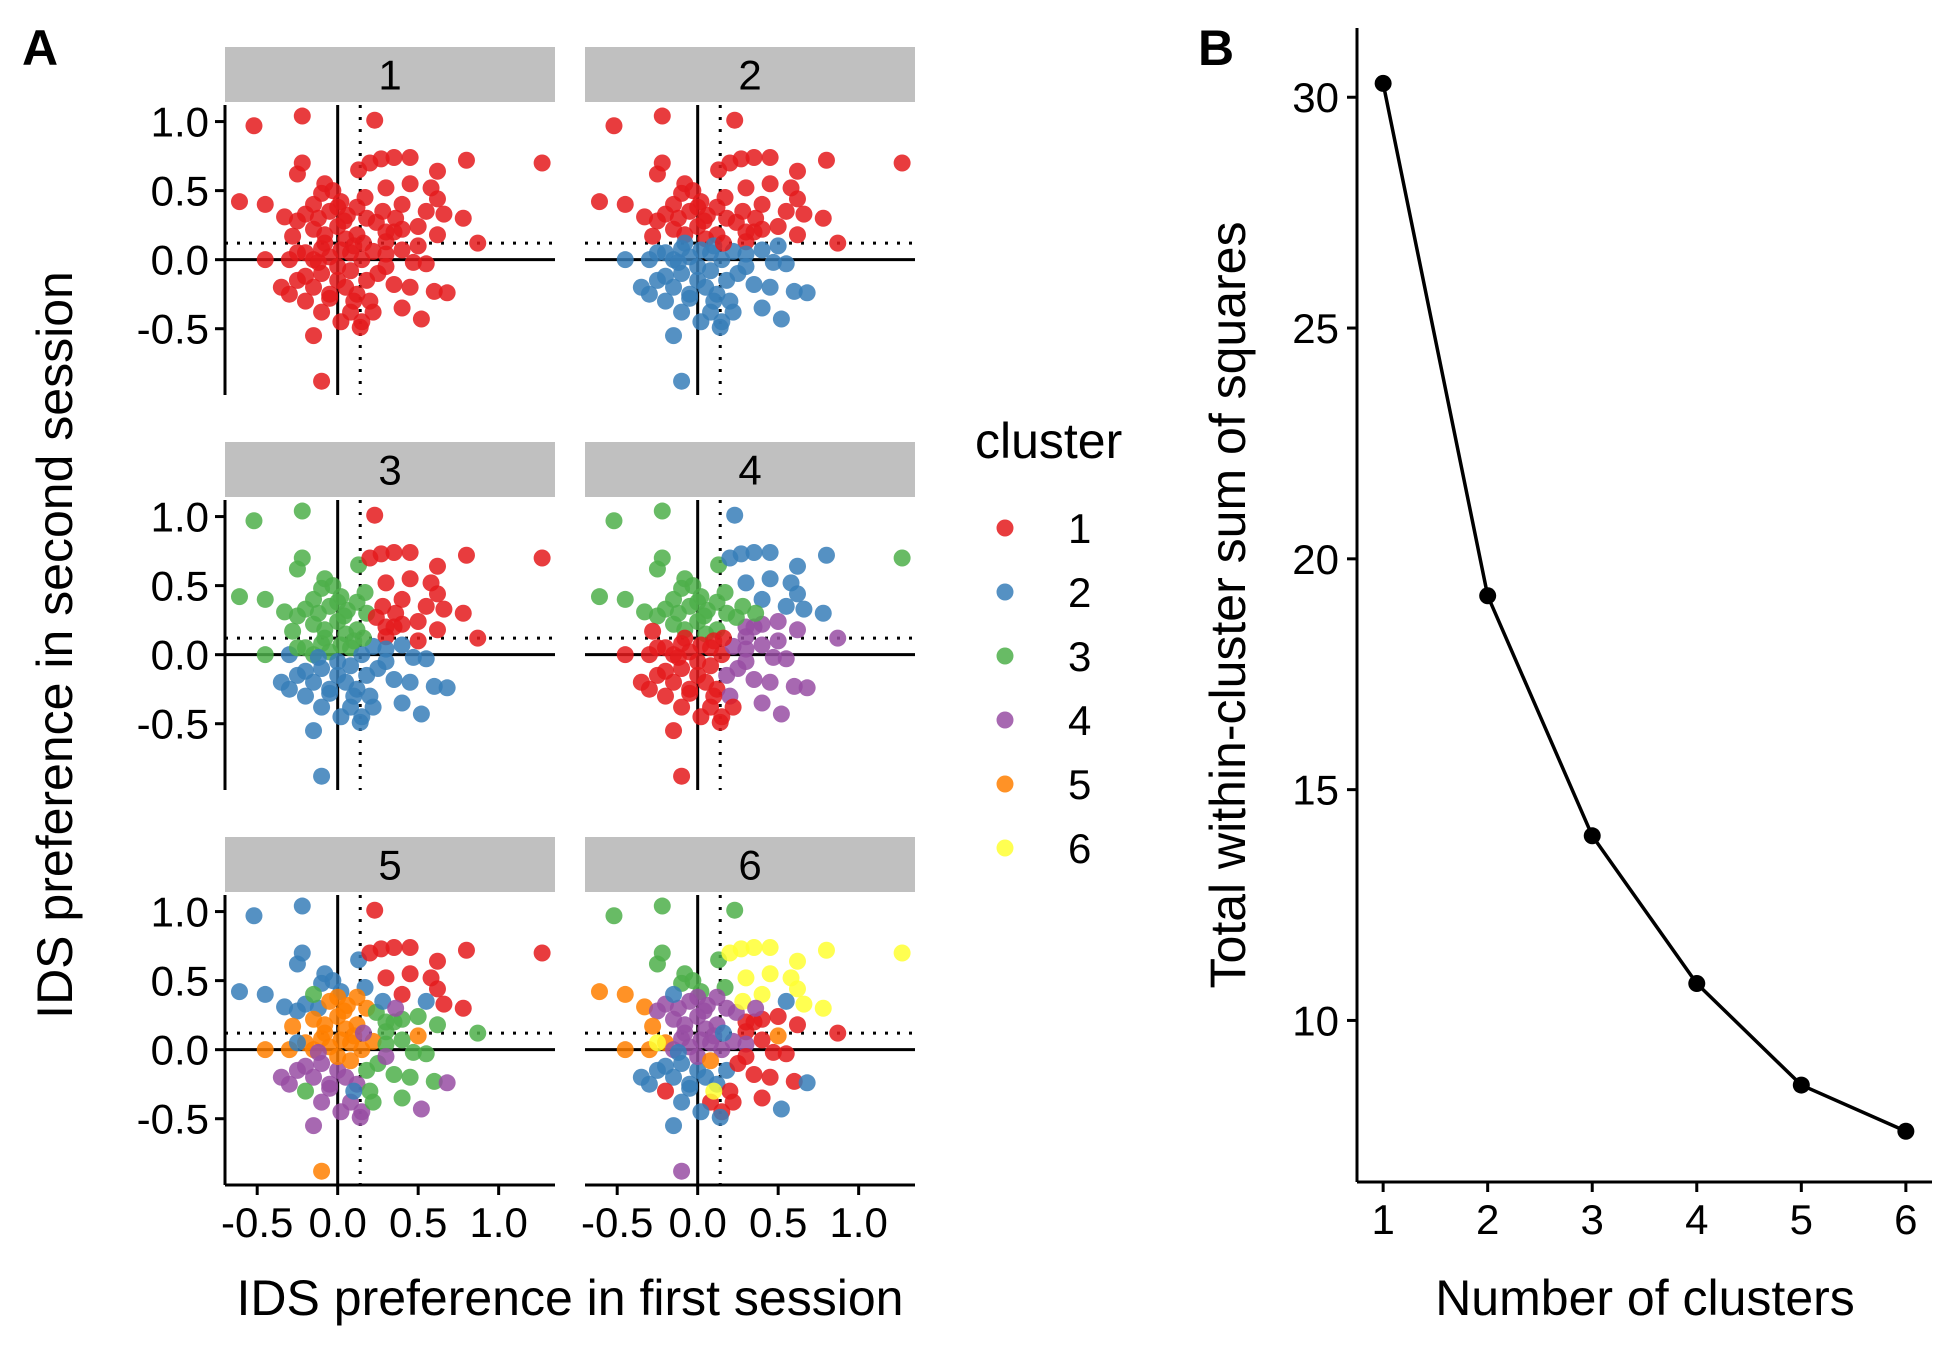 Image resolution: width=1950 pixels, height=1350 pixels. I want to click on cluster-legend: cluster 1 2 3 4 5 6, so click(1048, 642).